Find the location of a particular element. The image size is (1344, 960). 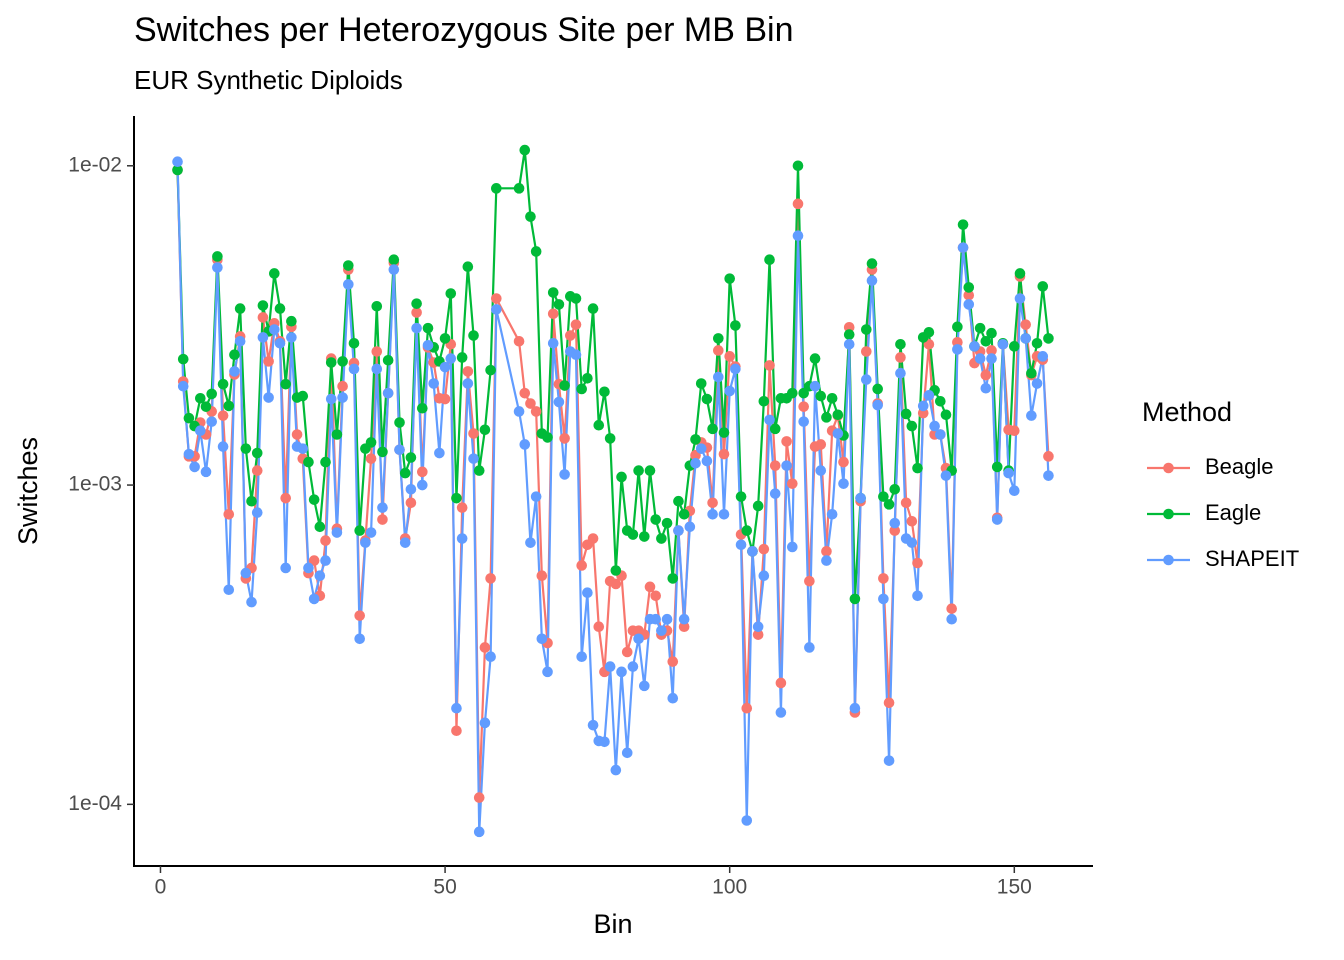

y-axis-title: Switches is located at coordinates (28, 491).